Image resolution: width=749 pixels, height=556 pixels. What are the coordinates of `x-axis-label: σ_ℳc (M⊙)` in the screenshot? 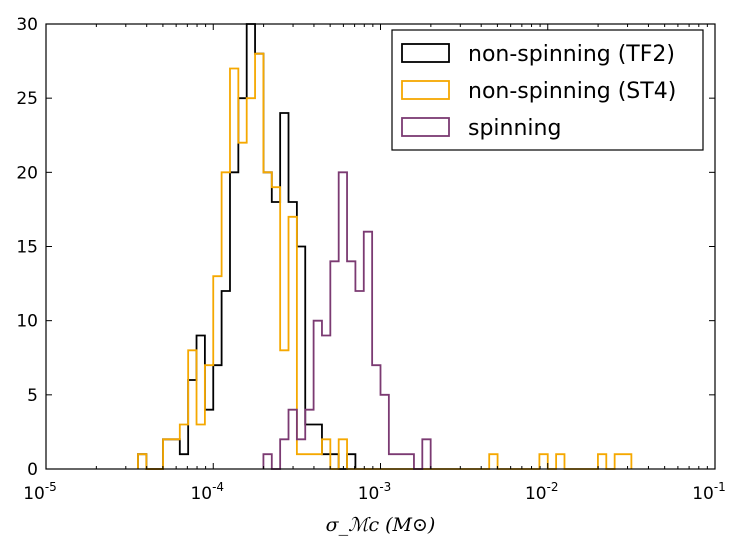 It's located at (381, 525).